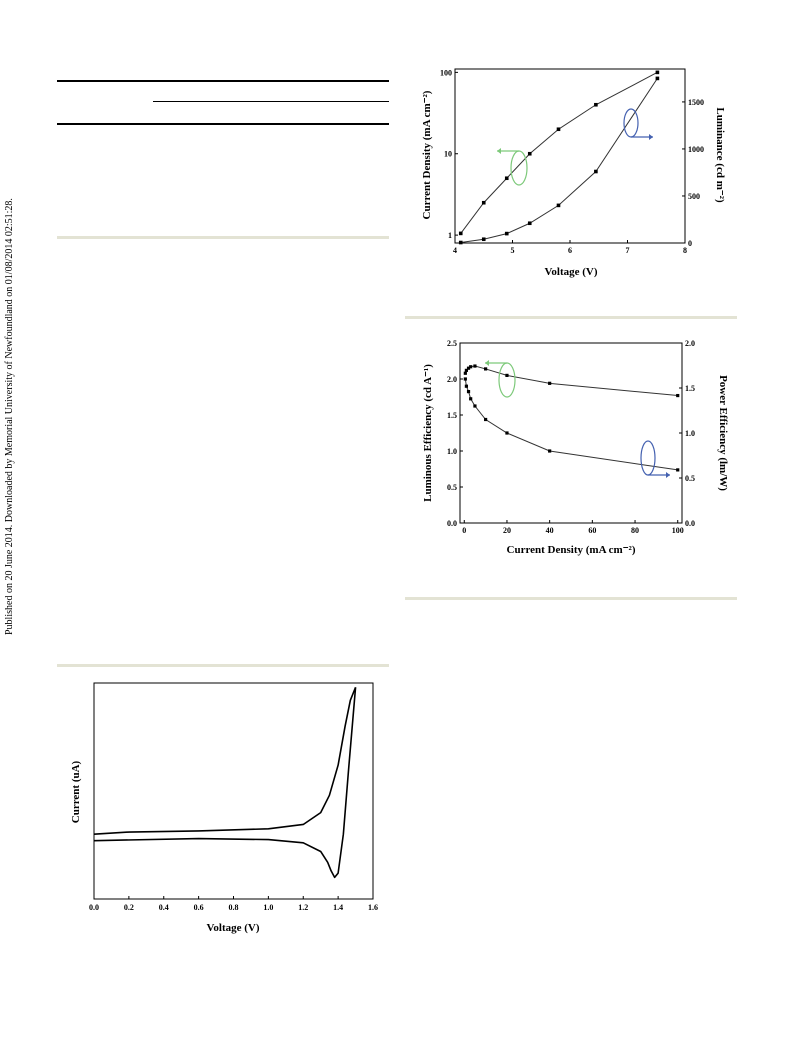  Describe the element at coordinates (271, 101) in the screenshot. I see `table-mid-rule` at that location.